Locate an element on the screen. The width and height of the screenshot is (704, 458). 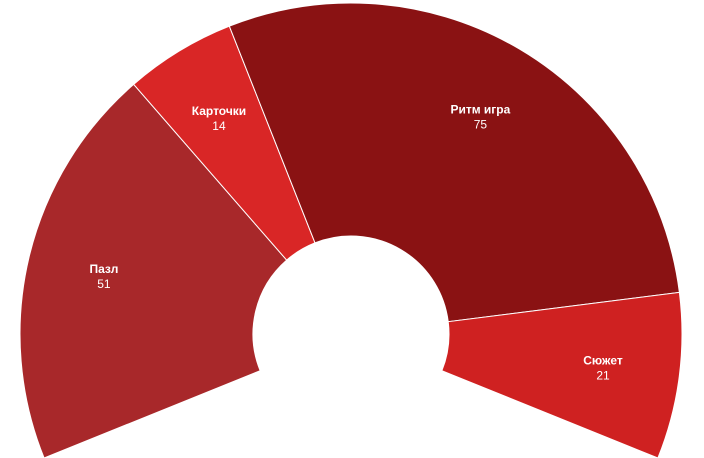
slice-1-label: Пазл is located at coordinates (103, 269).